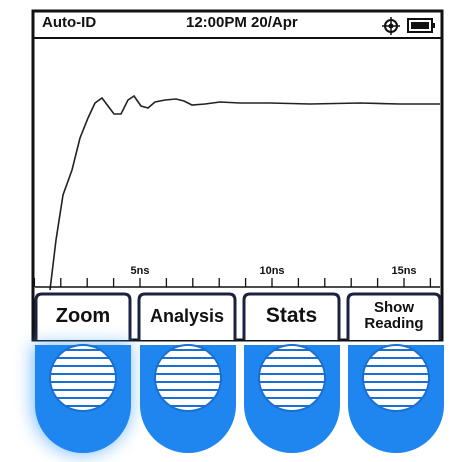 This screenshot has width=474, height=462. I want to click on softkey-label: Show Reading, so click(394, 315).